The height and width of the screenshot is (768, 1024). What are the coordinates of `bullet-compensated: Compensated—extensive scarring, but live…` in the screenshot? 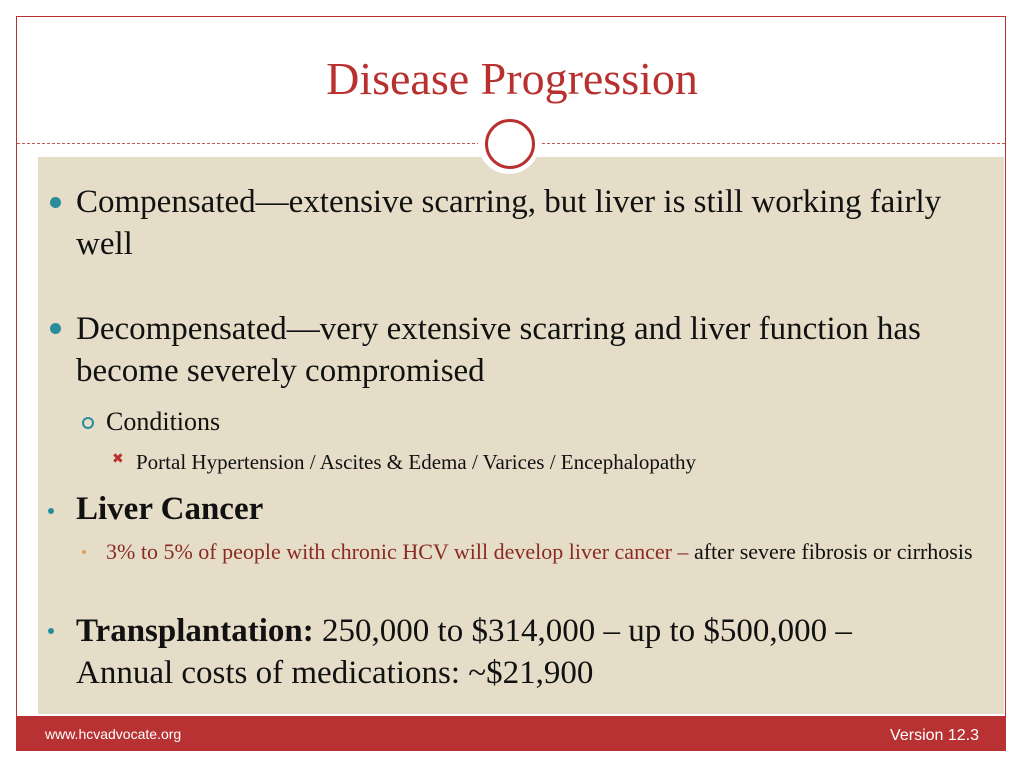 It's located at (509, 223).